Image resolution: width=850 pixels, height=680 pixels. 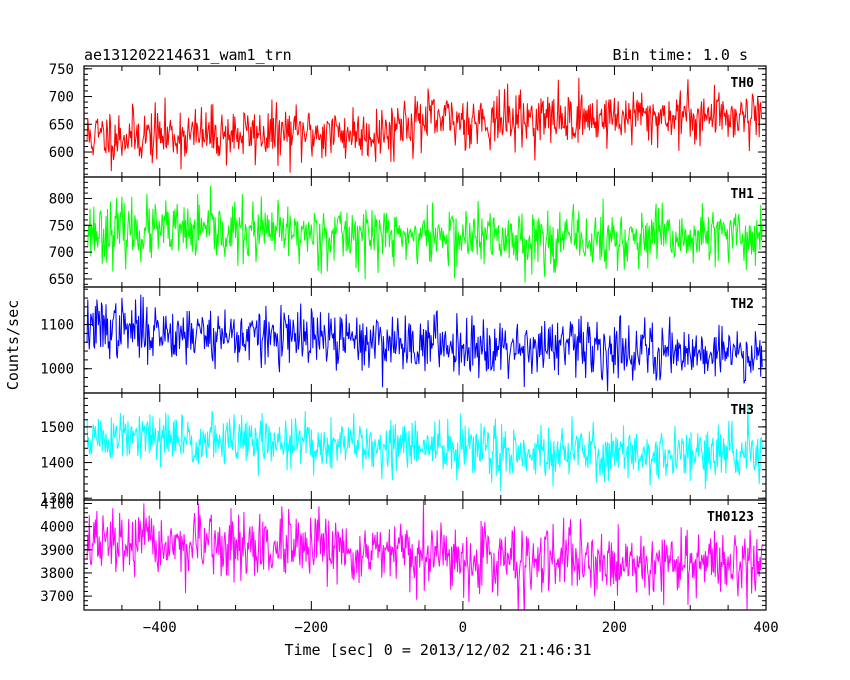 What do you see at coordinates (743, 194) in the screenshot?
I see `series-label-th1: TH1` at bounding box center [743, 194].